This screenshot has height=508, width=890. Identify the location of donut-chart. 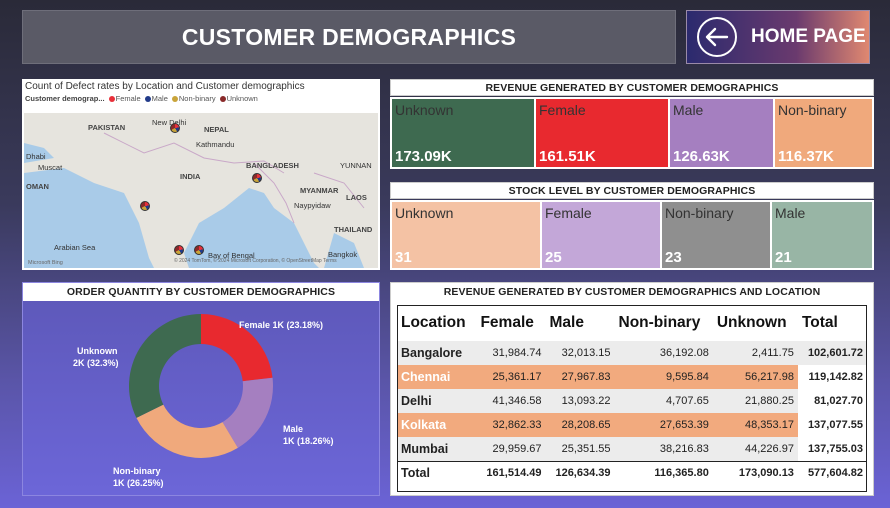
(201, 386).